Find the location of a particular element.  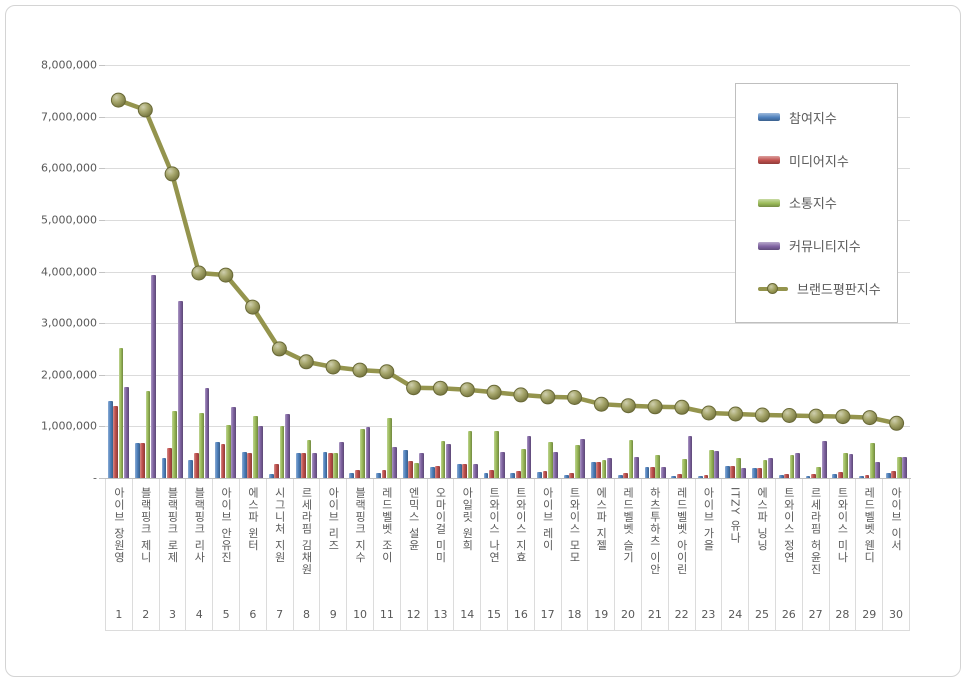

bar-미디어지수-9 is located at coordinates (330, 465).